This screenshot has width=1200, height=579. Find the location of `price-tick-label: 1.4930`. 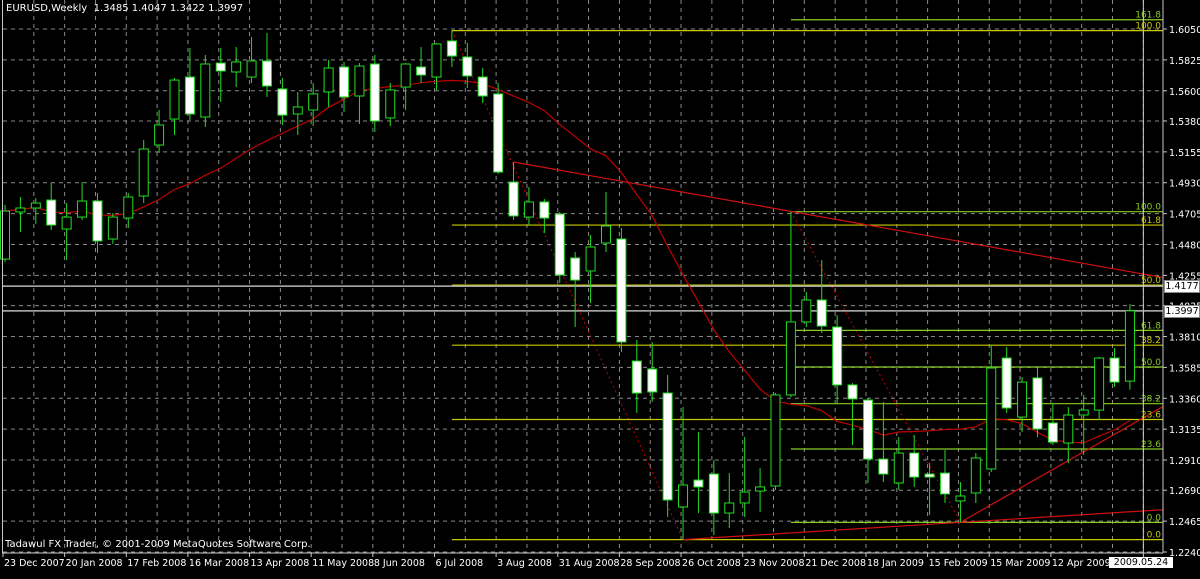

price-tick-label: 1.4930 is located at coordinates (1184, 184).